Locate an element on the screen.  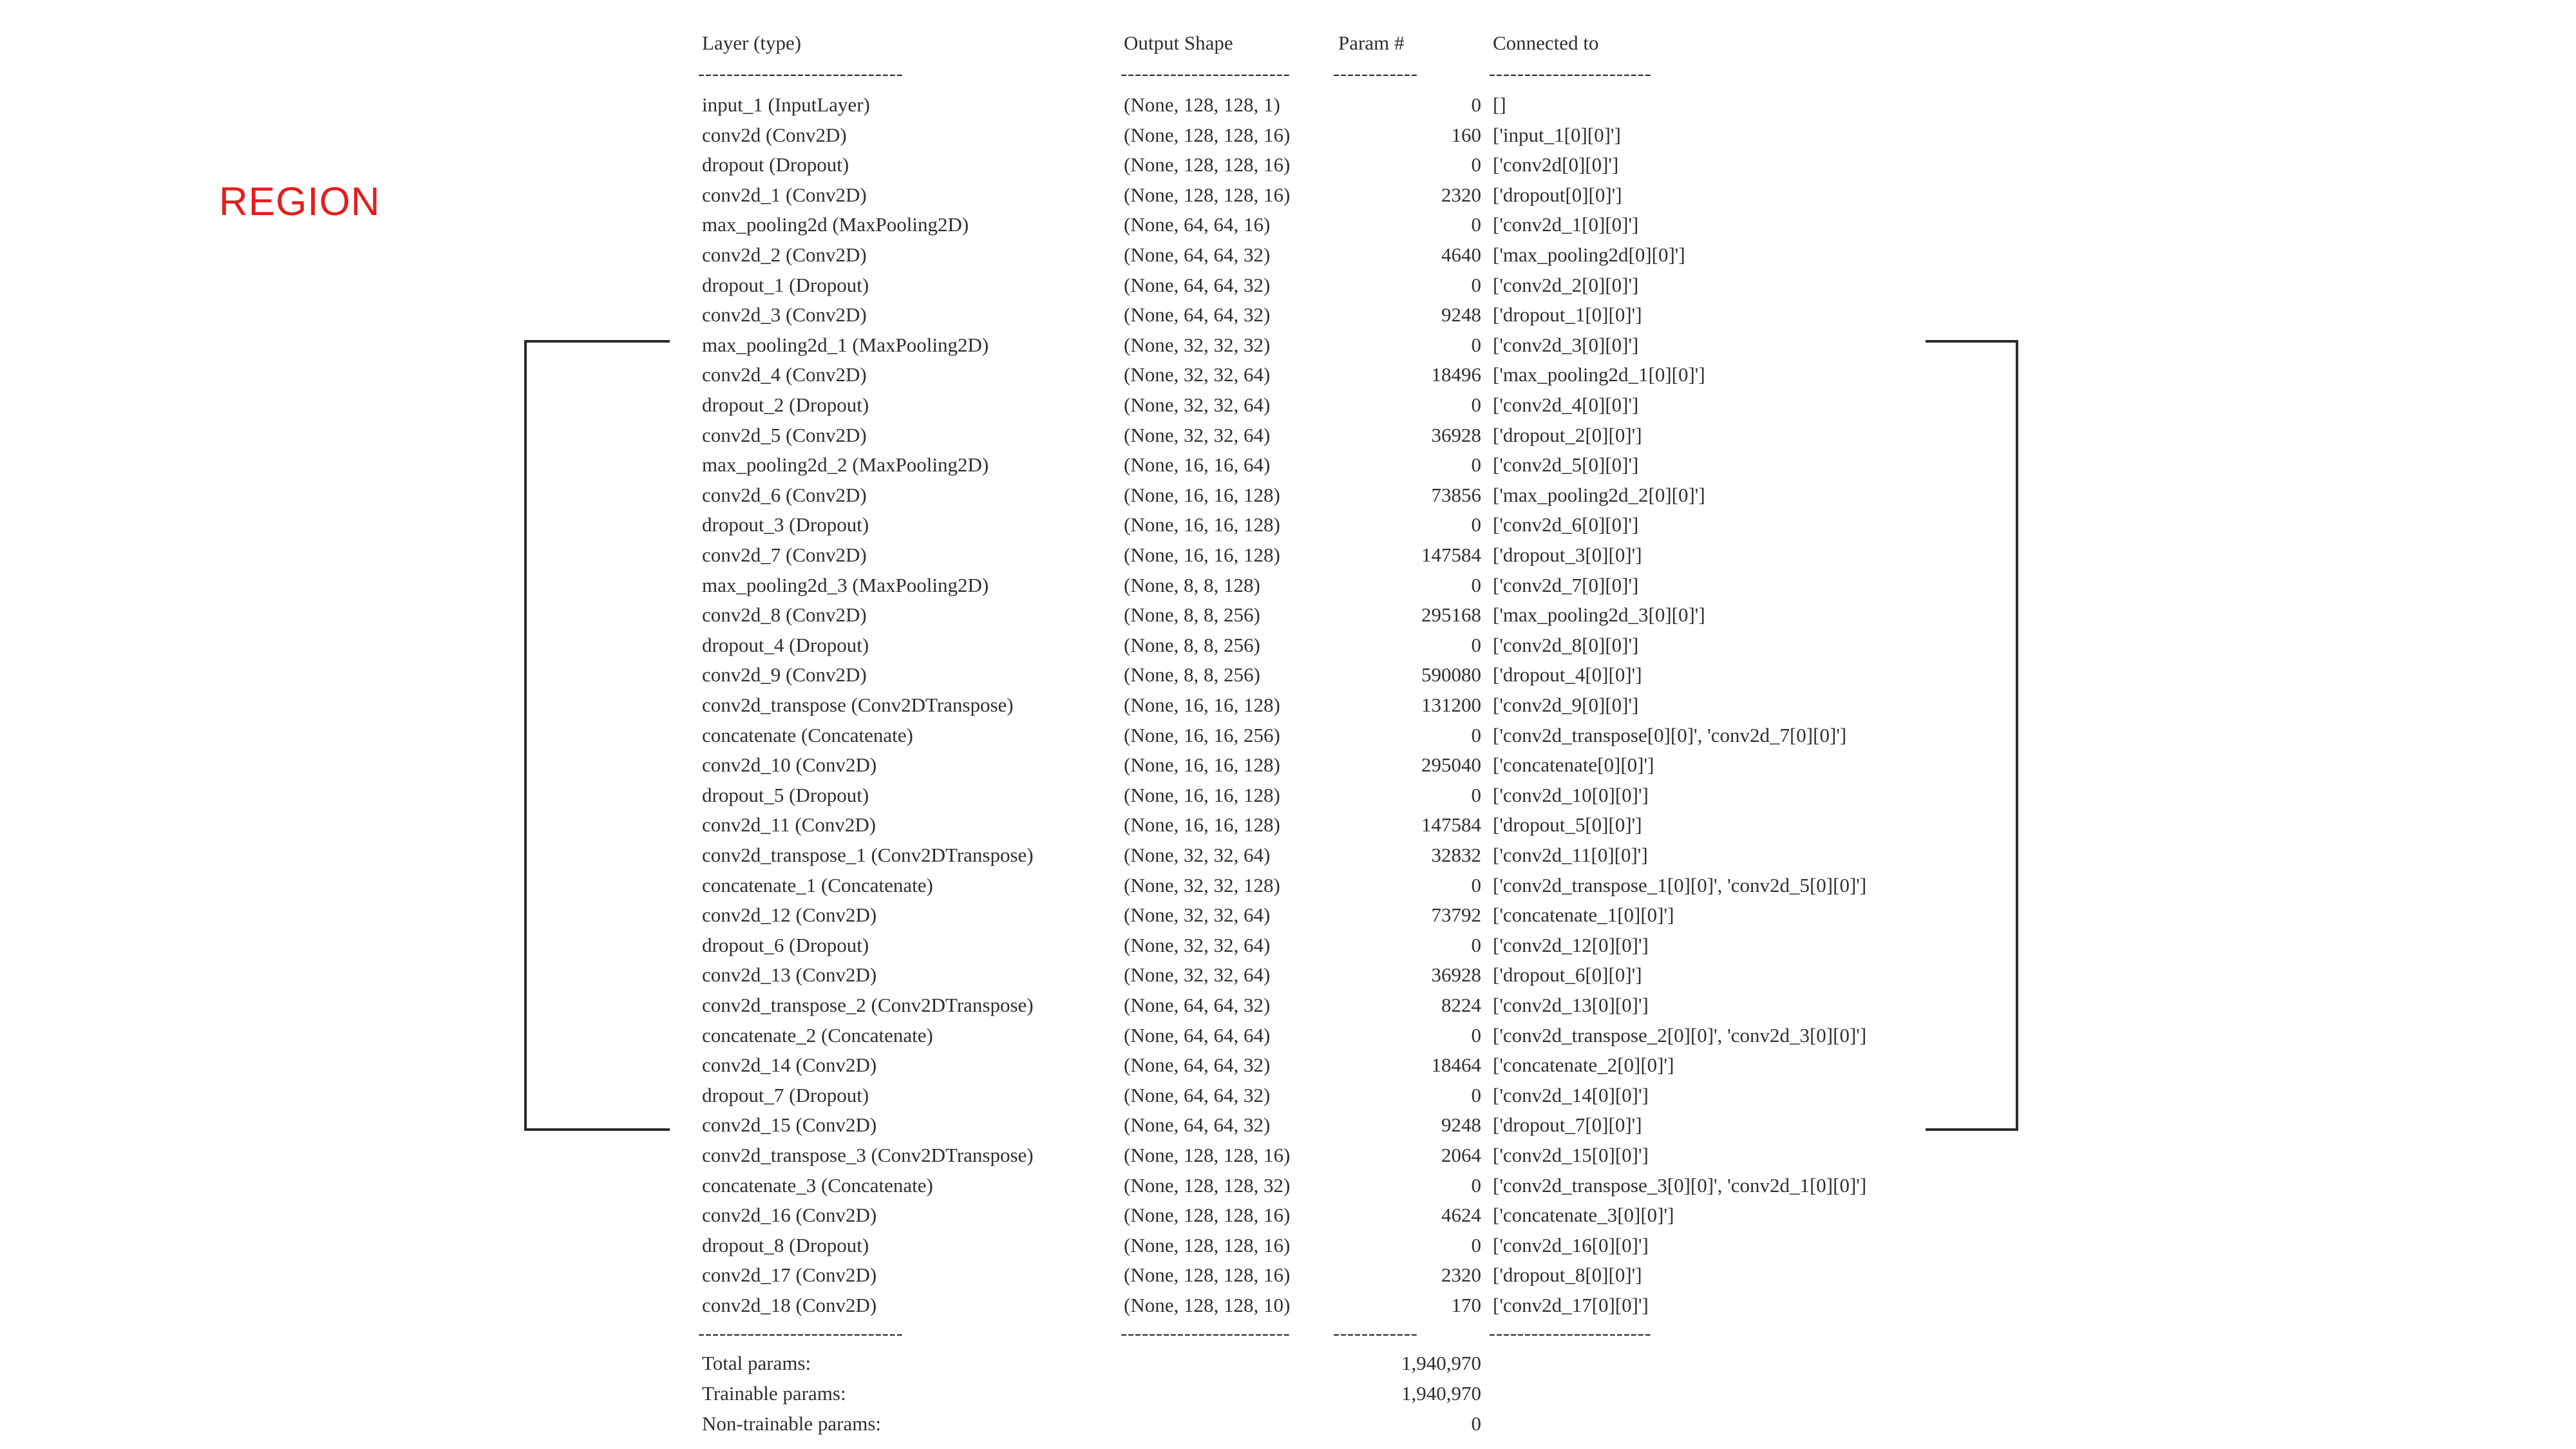
row-output-shape: (None, 16, 16, 256) is located at coordinates (1202, 735).